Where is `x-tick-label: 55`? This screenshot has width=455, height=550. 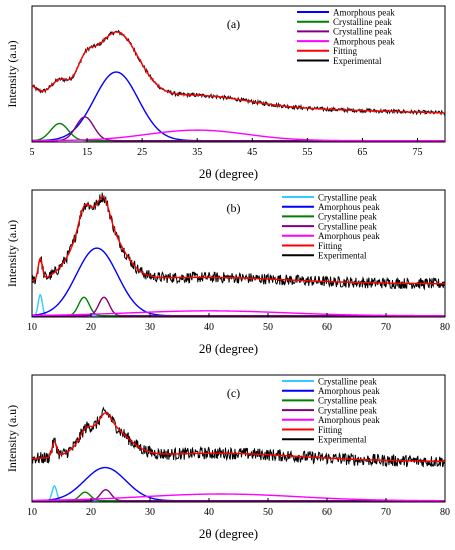
x-tick-label: 55 is located at coordinates (307, 152).